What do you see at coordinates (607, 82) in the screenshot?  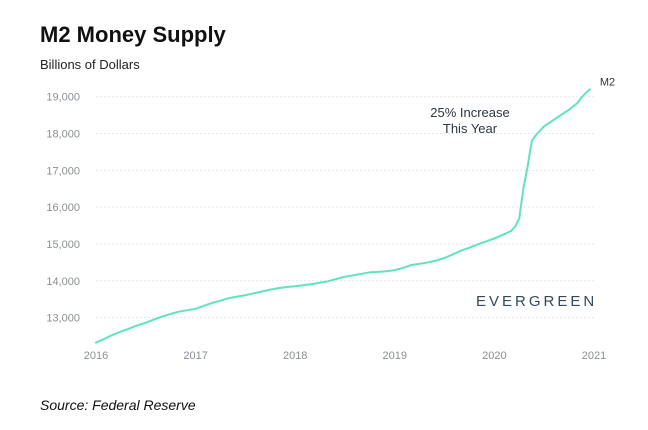 I see `series-label-m2: M2` at bounding box center [607, 82].